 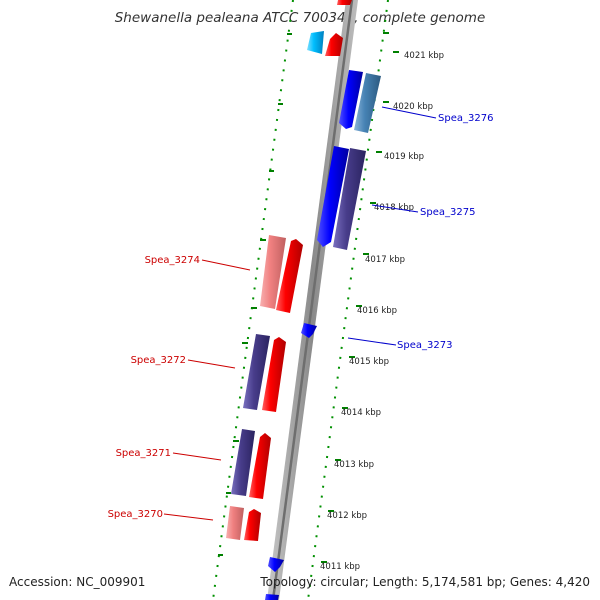 What do you see at coordinates (333, 196) in the screenshot?
I see `gene-spea-3275-blue` at bounding box center [333, 196].